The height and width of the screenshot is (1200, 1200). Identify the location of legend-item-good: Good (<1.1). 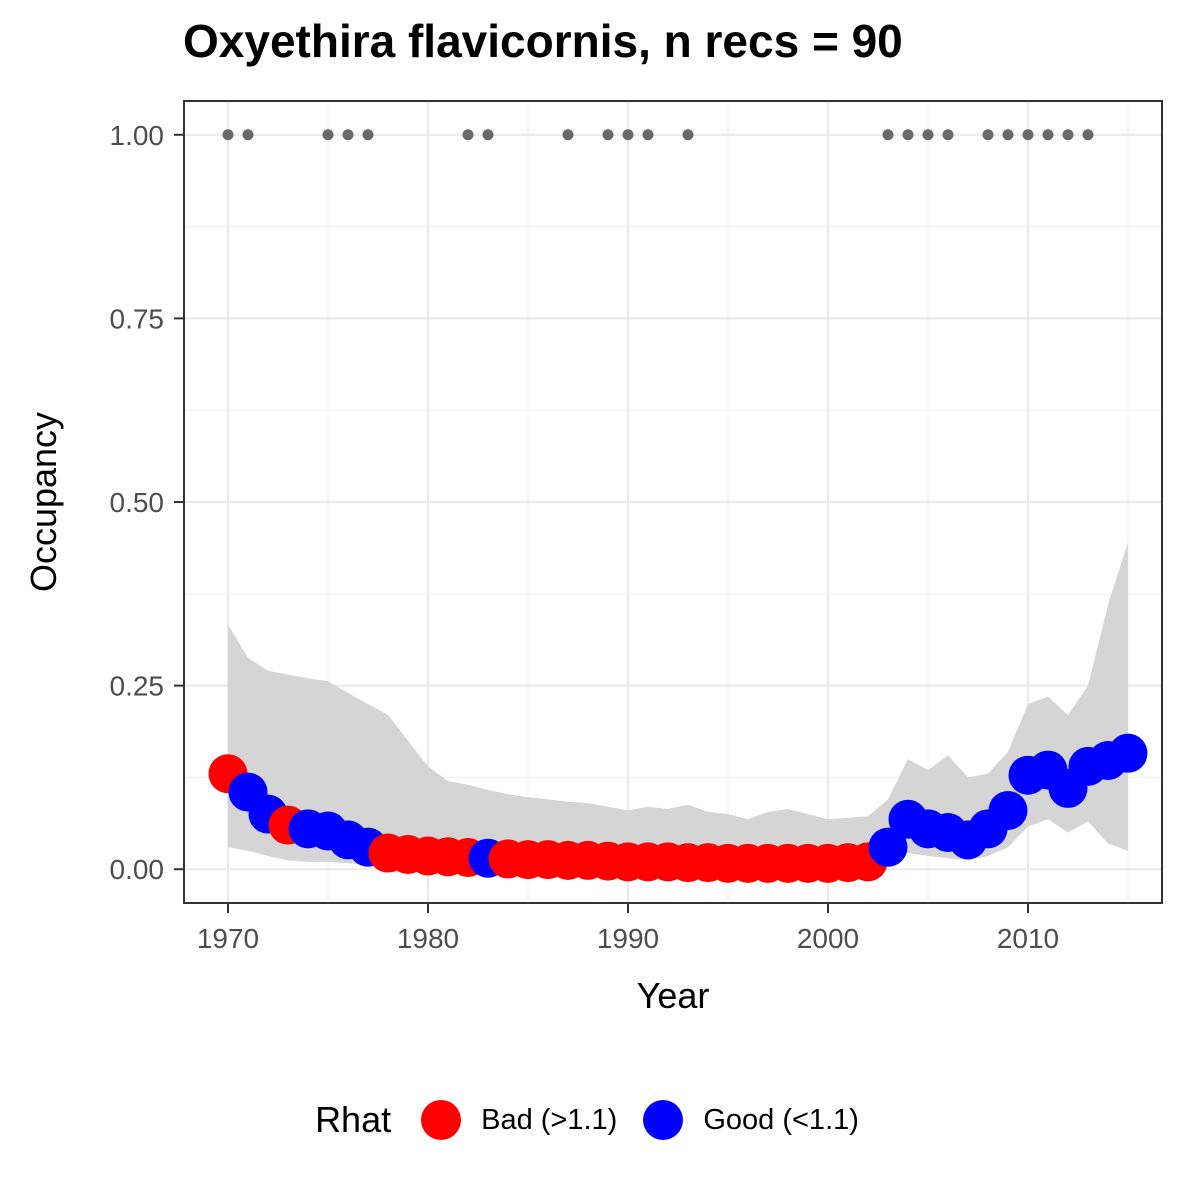
(751, 1120).